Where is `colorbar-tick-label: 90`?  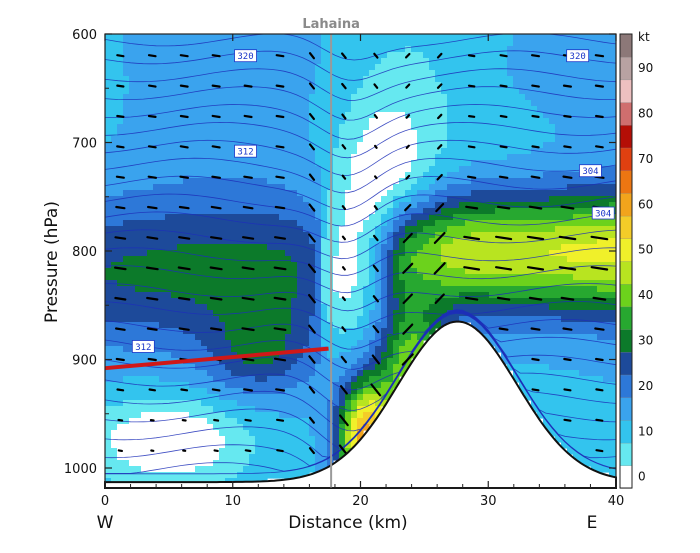
colorbar-tick-label: 90 is located at coordinates (645, 68).